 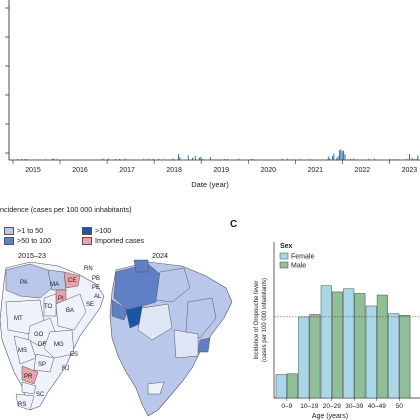 I want to click on legend-swatch-female, so click(x=284, y=256).